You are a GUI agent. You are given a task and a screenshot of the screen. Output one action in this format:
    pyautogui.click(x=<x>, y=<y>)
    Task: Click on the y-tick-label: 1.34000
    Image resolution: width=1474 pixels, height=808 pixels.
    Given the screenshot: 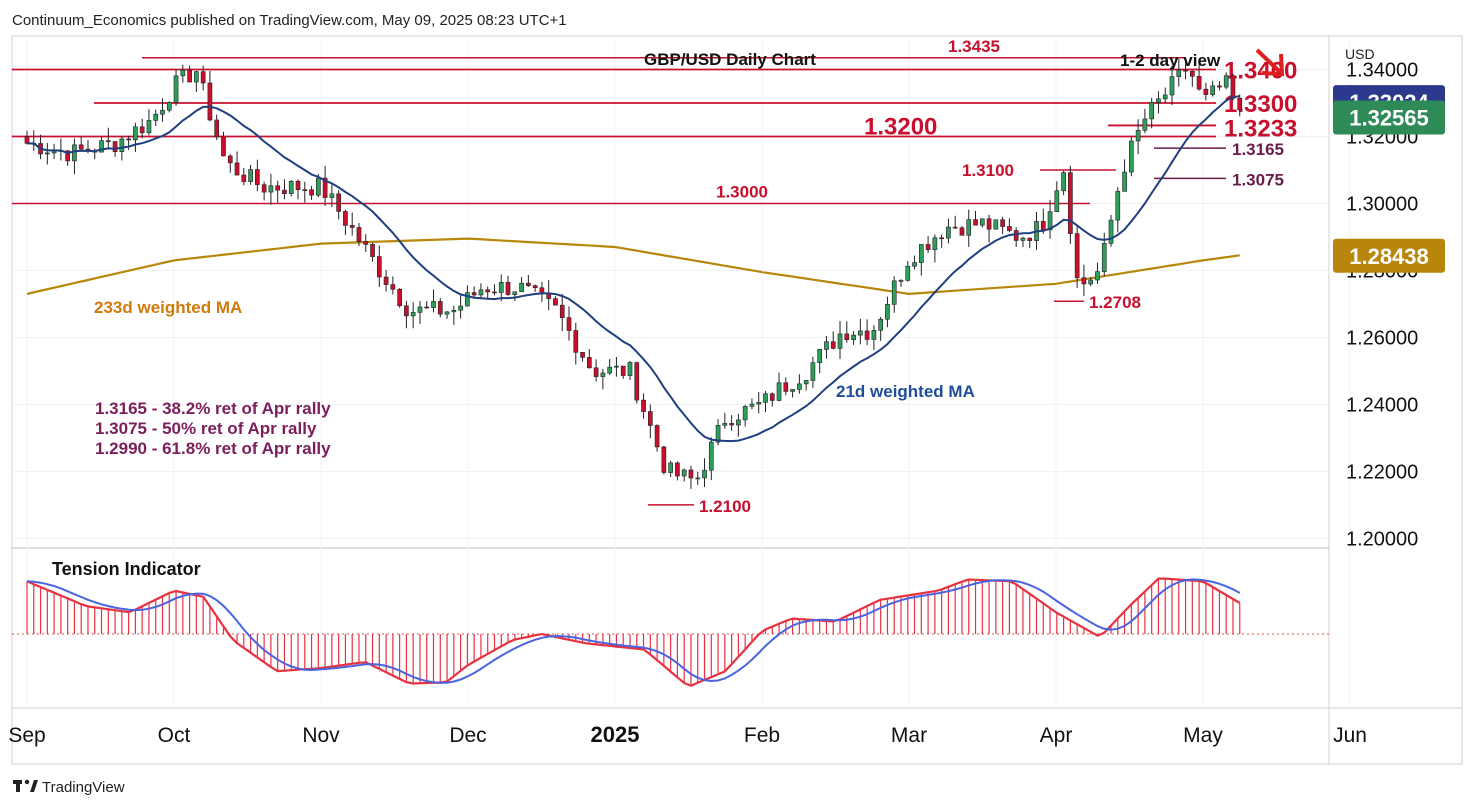 What is the action you would take?
    pyautogui.click(x=1382, y=70)
    